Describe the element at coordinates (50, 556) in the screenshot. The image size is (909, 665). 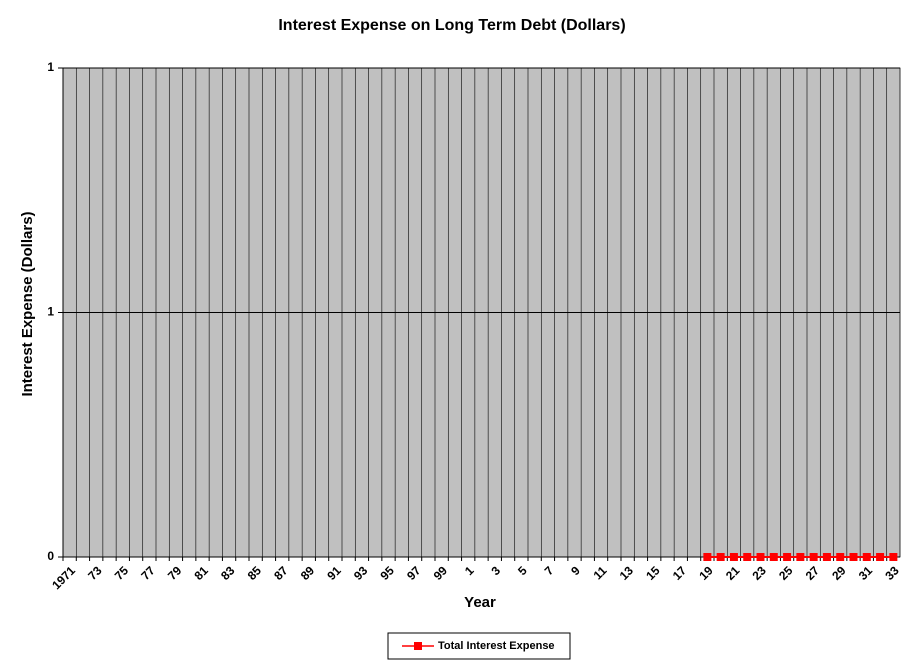
I see `y-tick-label: 0` at that location.